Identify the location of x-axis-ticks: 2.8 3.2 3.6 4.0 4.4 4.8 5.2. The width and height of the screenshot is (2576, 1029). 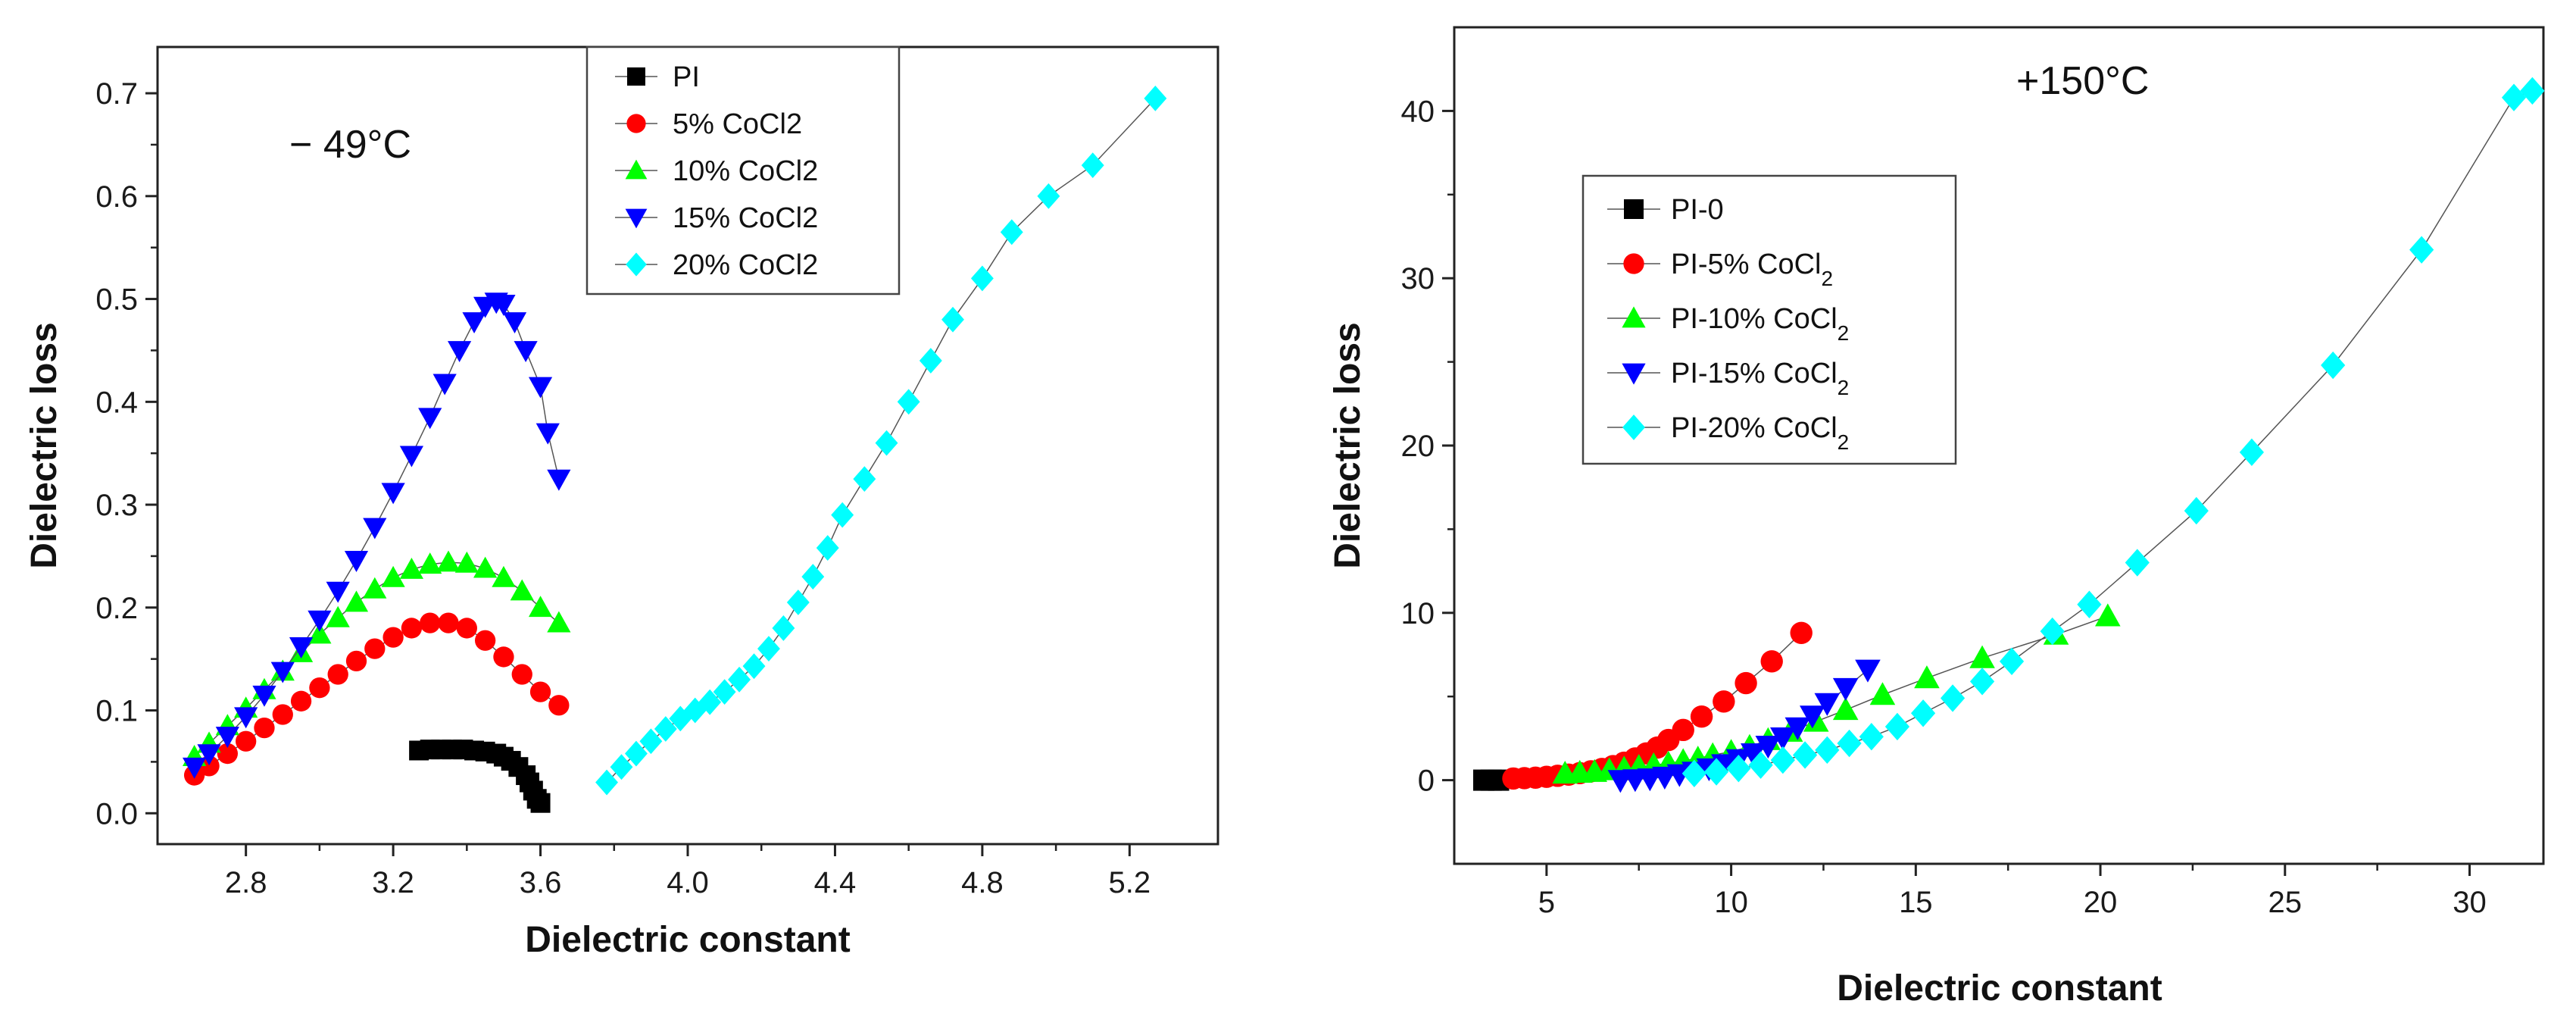
(688, 871).